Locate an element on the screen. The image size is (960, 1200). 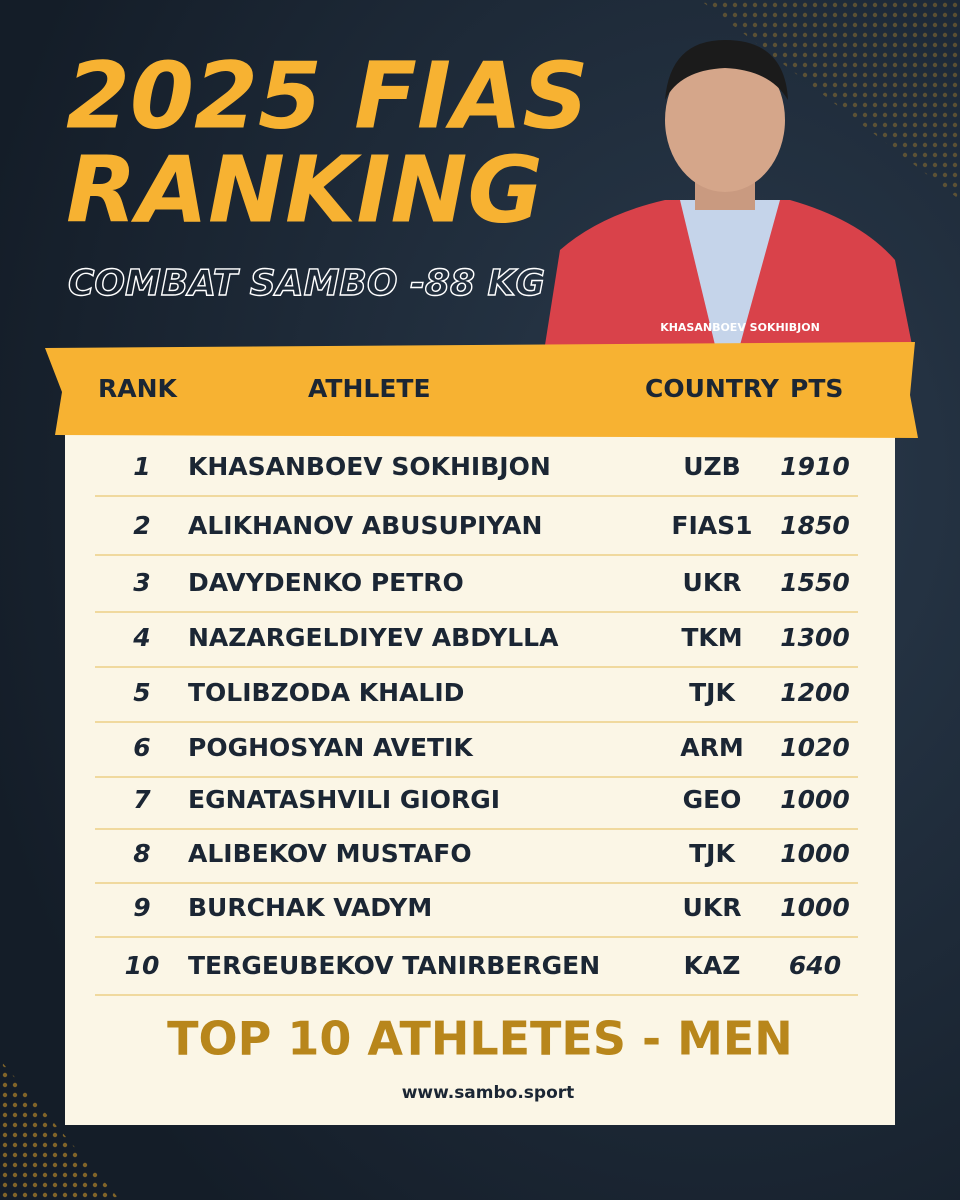
rank: 9 is located at coordinates (141, 907).